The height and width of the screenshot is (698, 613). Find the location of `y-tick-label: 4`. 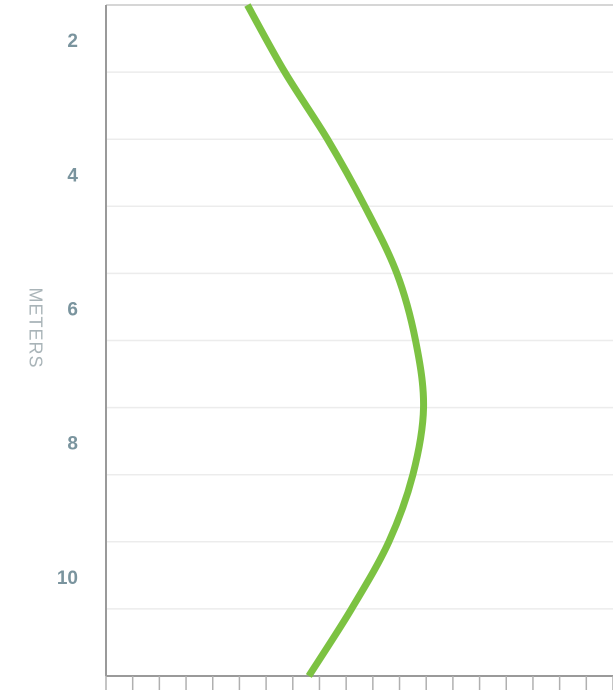

y-tick-label: 4 is located at coordinates (72, 175).